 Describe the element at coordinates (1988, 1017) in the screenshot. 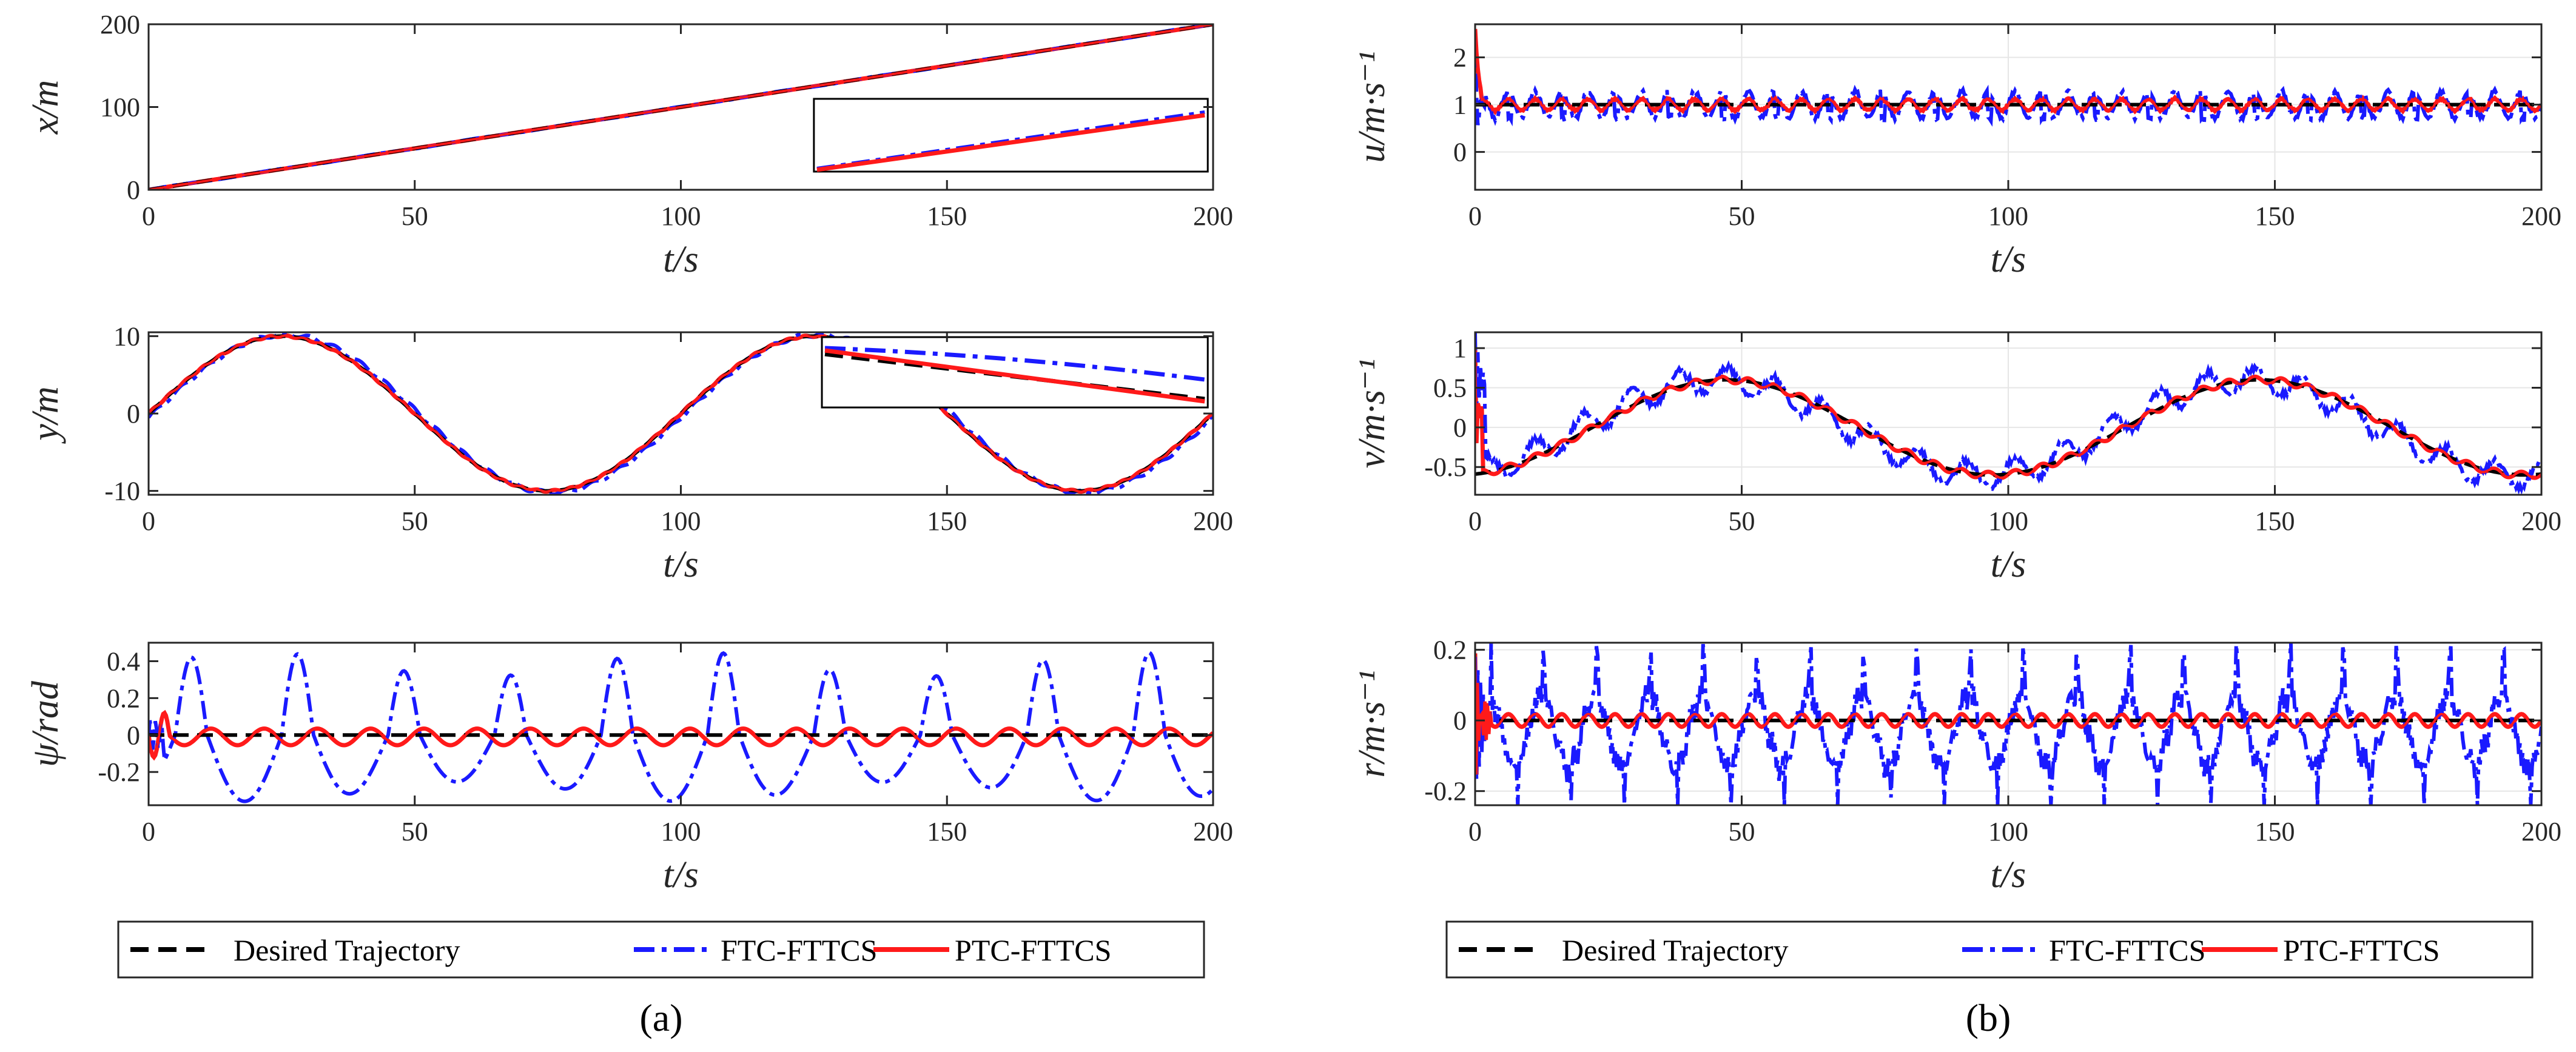

I see `panel-label-b: (b)` at that location.